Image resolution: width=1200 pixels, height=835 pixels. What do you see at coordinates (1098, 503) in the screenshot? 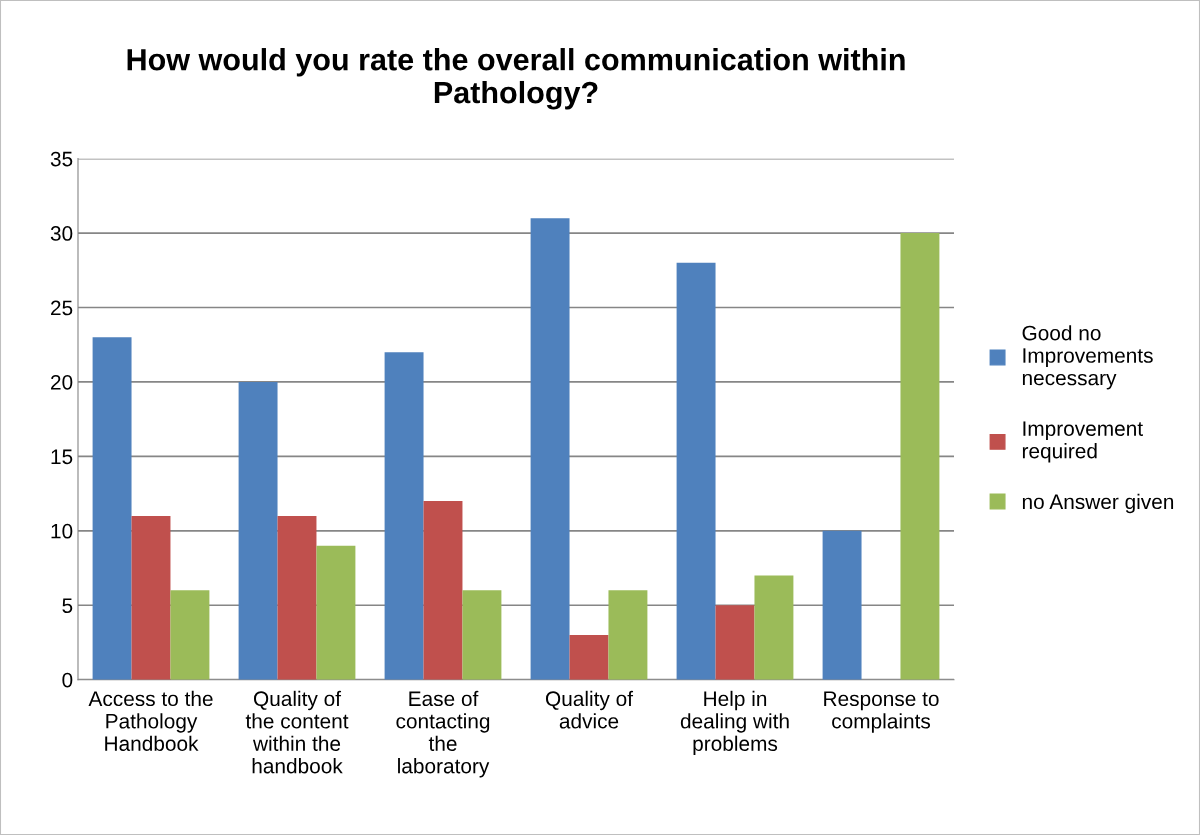
I see `legend-label: no Answer given` at bounding box center [1098, 503].